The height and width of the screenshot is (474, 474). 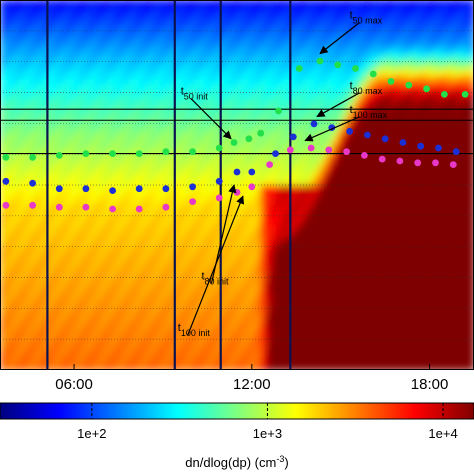 I want to click on x-tick-label-0: 06:00, so click(x=74, y=384).